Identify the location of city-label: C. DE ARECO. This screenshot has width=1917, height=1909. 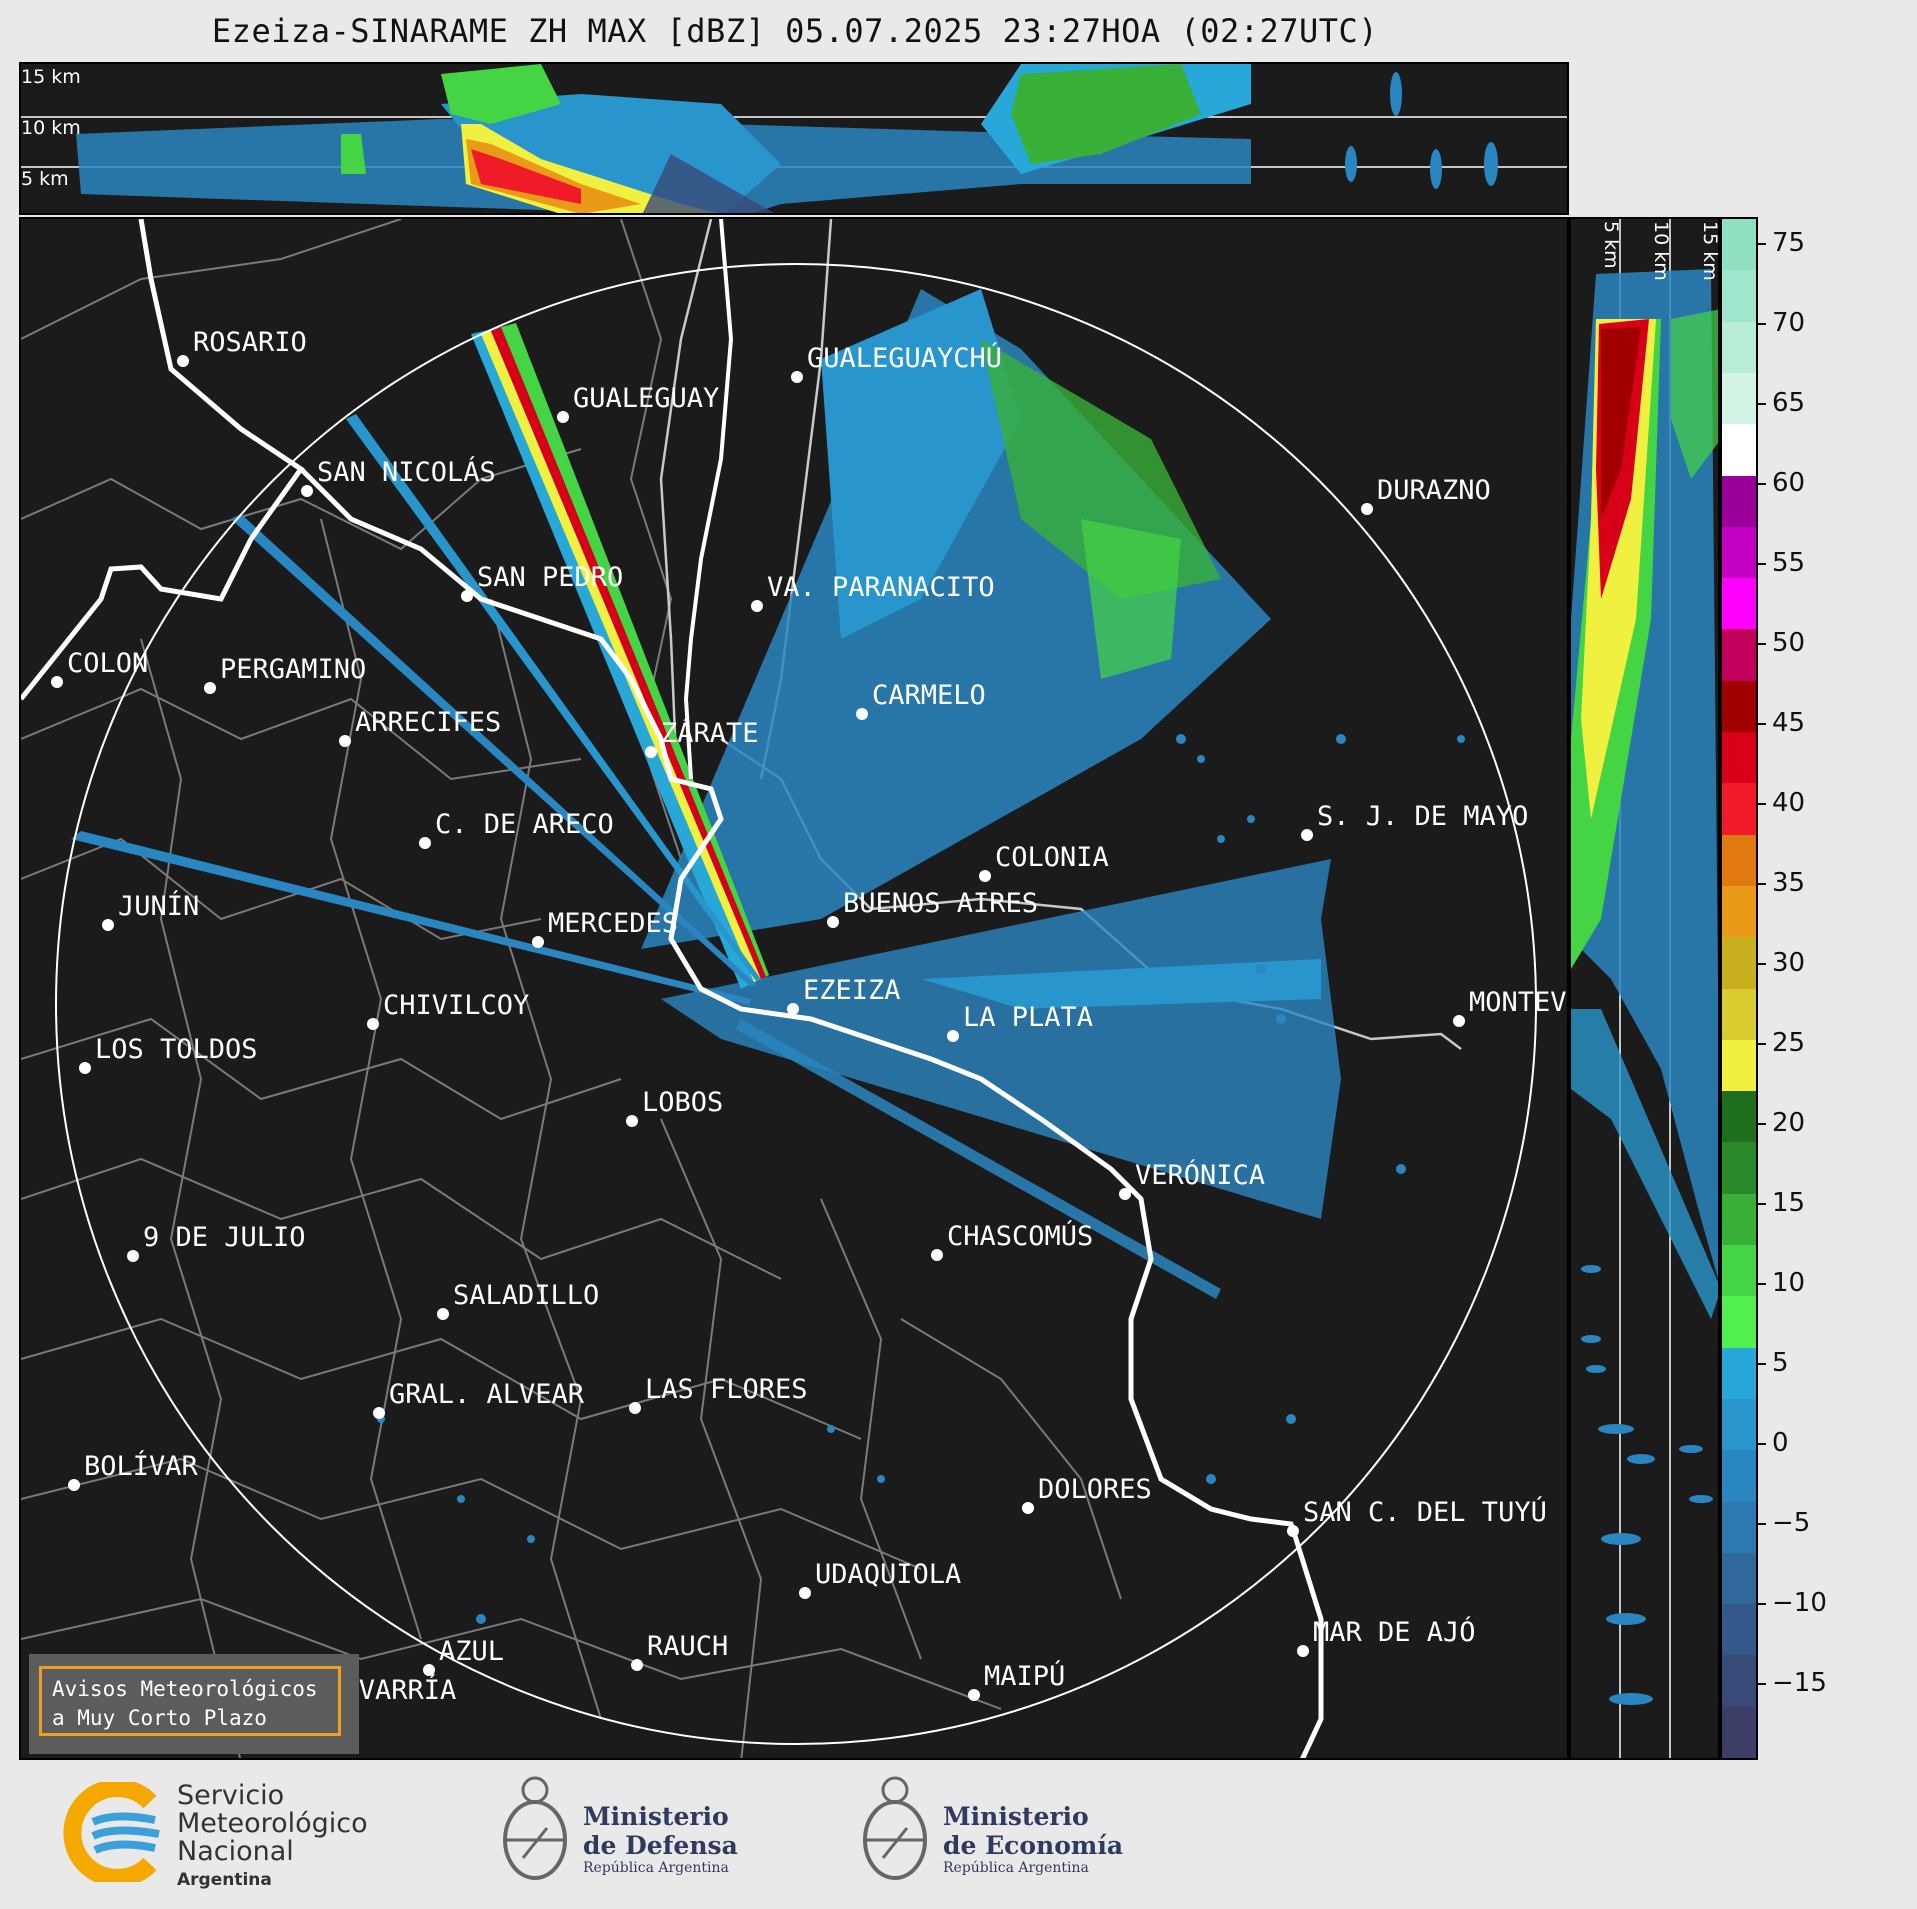
(524, 824).